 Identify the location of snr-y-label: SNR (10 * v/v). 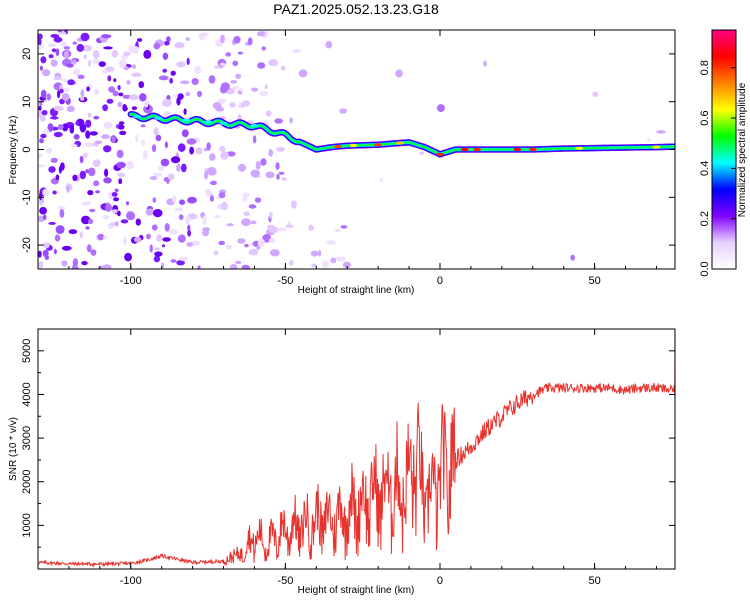
(13, 449).